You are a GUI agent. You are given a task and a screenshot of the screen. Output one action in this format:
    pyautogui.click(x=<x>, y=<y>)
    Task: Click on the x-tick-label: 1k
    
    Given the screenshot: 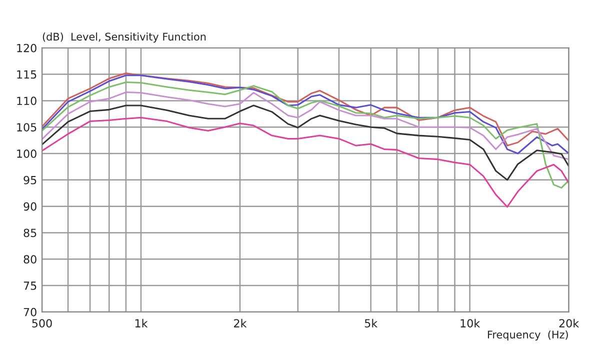 What is the action you would take?
    pyautogui.click(x=141, y=323)
    